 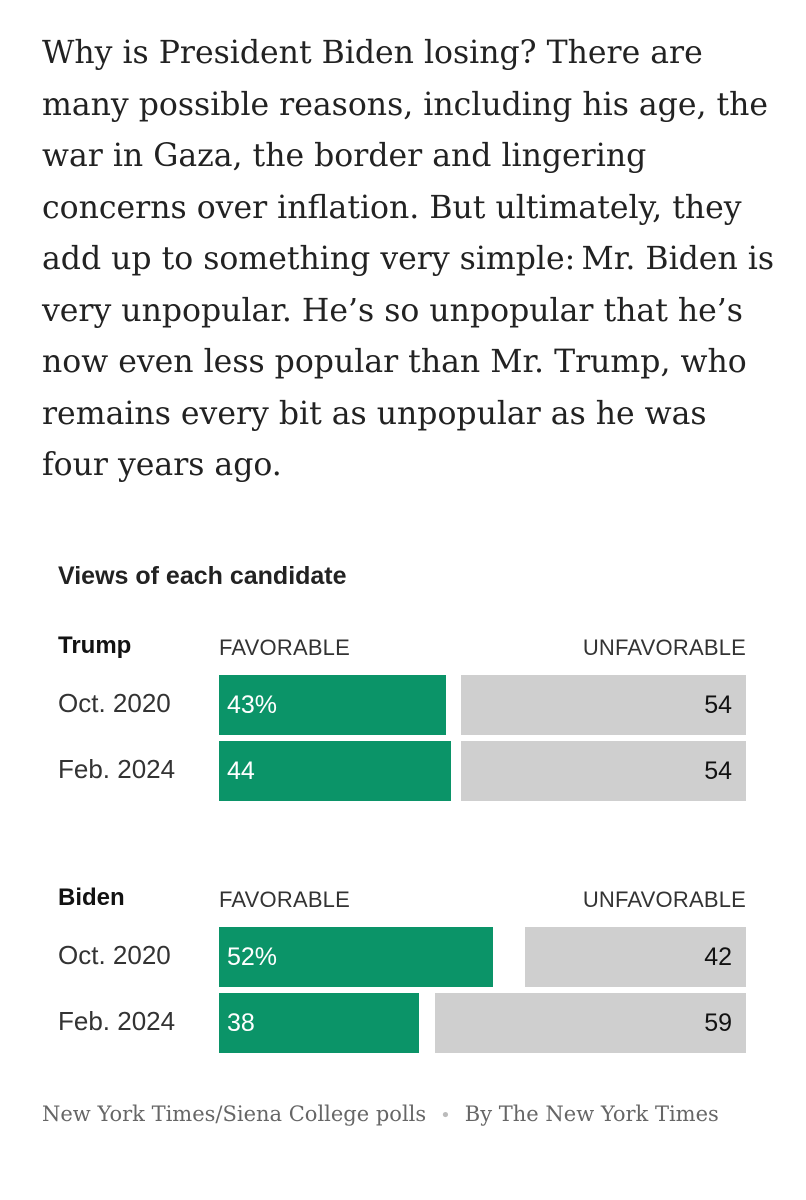 What do you see at coordinates (241, 771) in the screenshot?
I see `favorable-value-label: 44` at bounding box center [241, 771].